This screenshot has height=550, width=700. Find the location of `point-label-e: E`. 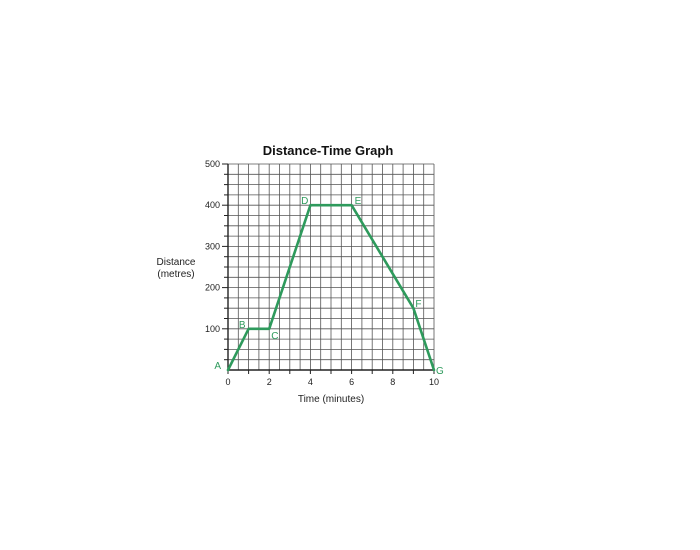

point-label-e: E is located at coordinates (358, 201).